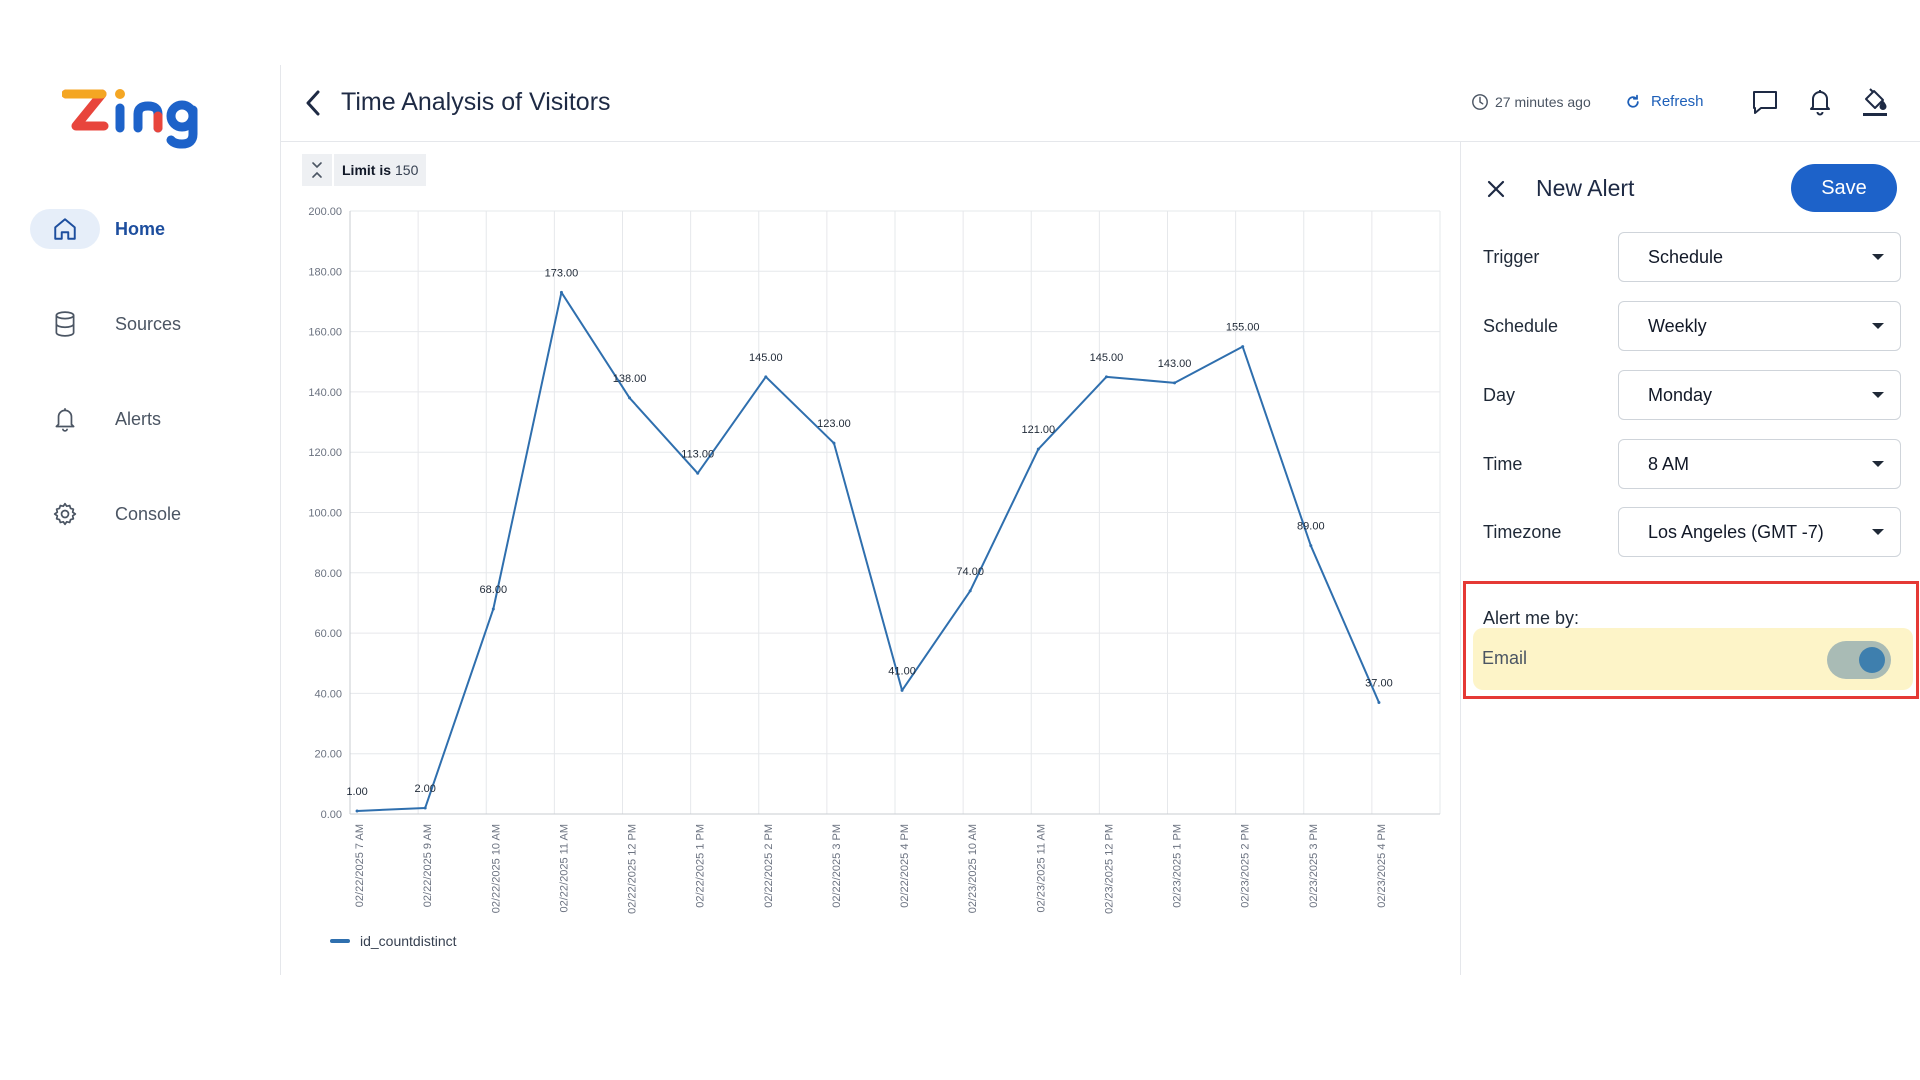 This screenshot has height=1080, width=1920. Describe the element at coordinates (325, 333) in the screenshot. I see `y-tick-label: 160.00` at that location.